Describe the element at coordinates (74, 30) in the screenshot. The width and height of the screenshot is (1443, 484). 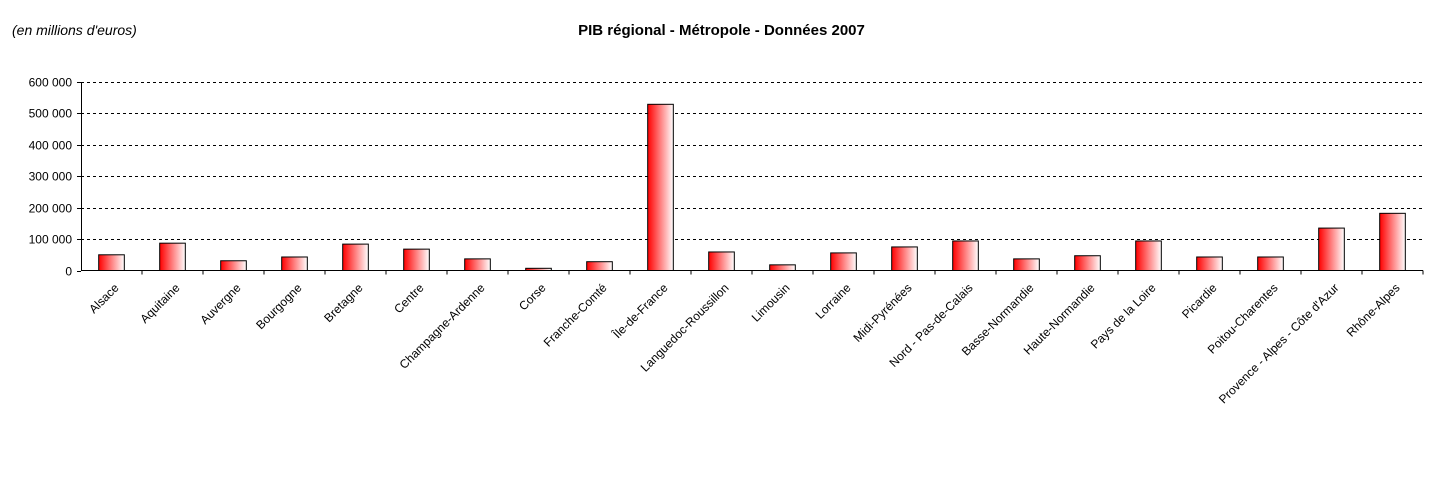
I see `unit-note: (en millions d'euros)` at that location.